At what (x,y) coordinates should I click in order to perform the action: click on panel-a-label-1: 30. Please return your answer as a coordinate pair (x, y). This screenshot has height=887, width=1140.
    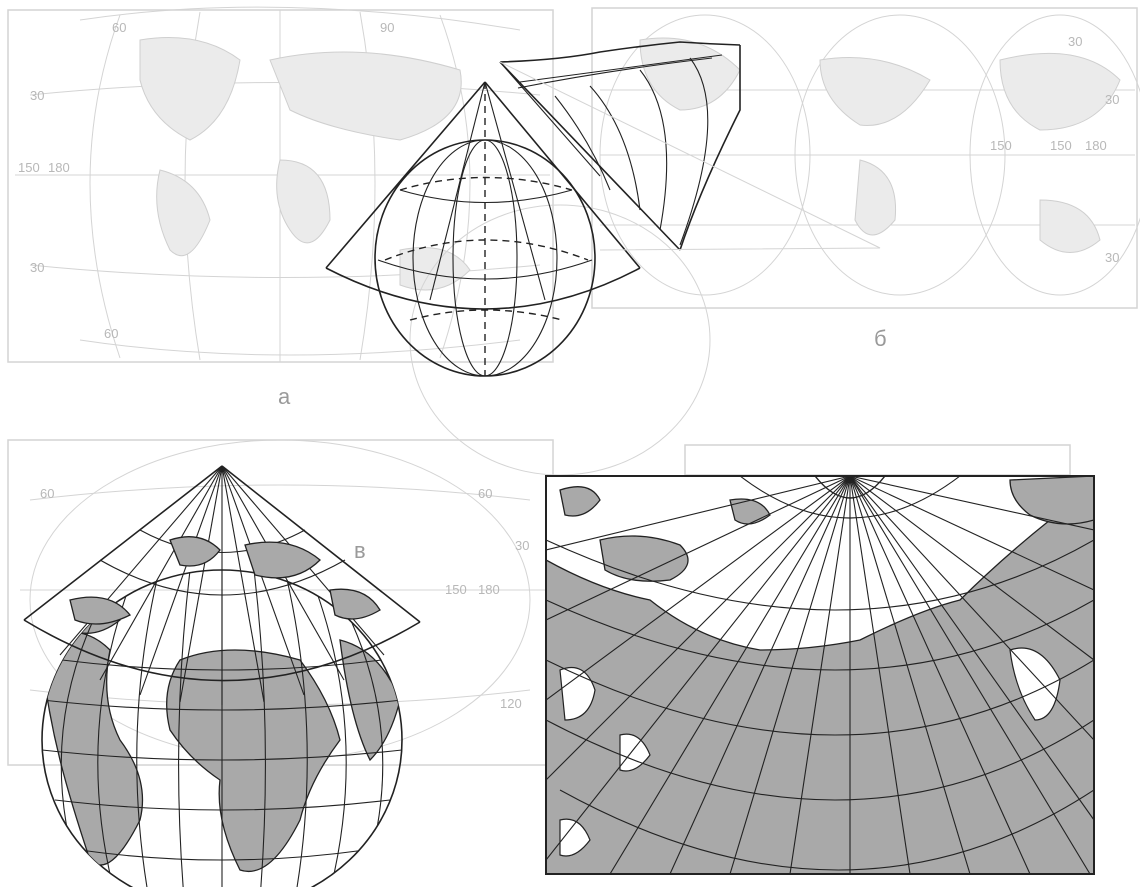
    Looking at the image, I should click on (37, 95).